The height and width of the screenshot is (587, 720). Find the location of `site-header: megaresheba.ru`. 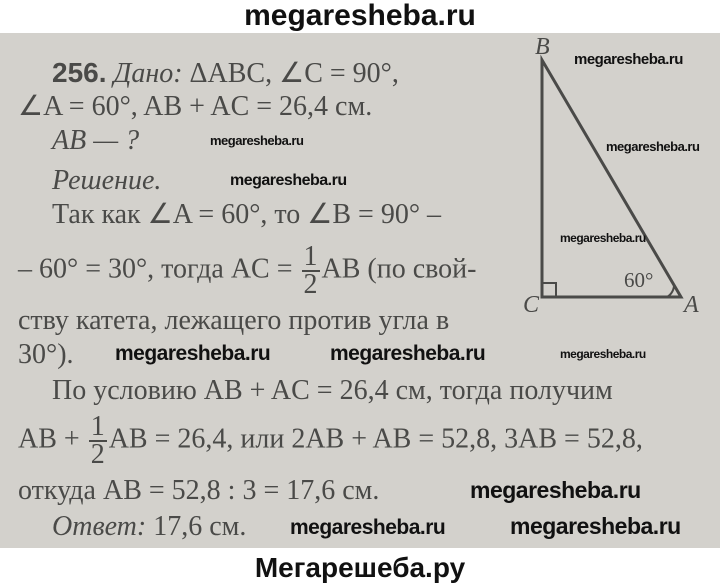

site-header: megaresheba.ru is located at coordinates (360, 16).